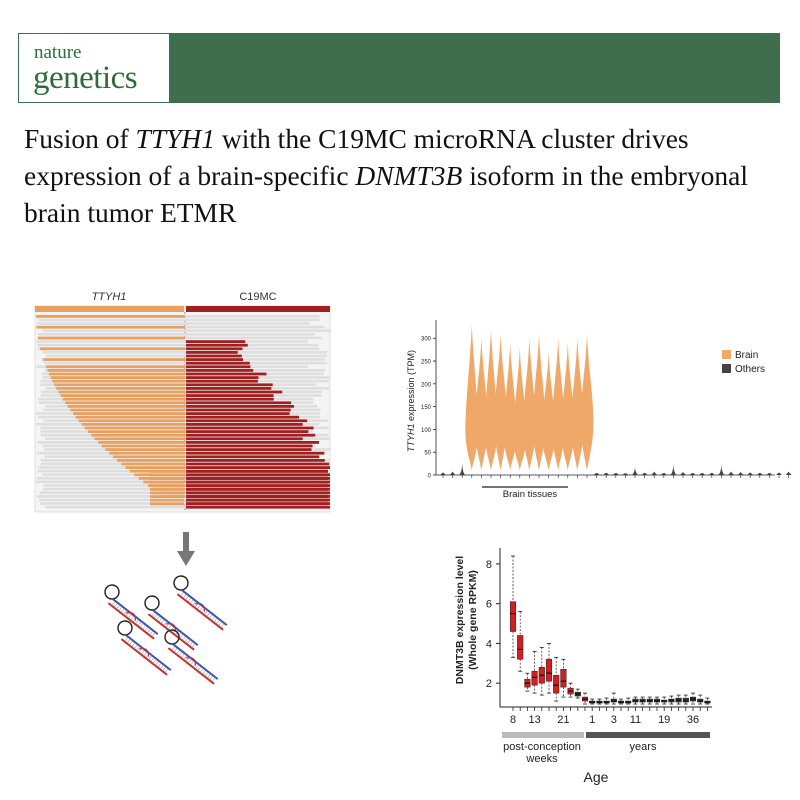 Image resolution: width=800 pixels, height=800 pixels. I want to click on group-bar-years, so click(648, 735).